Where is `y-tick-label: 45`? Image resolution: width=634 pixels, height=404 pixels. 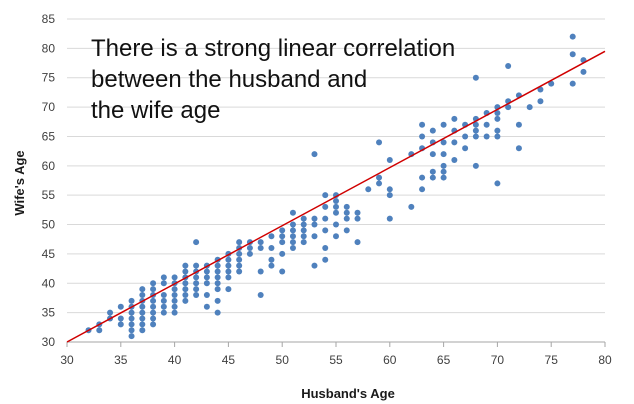
y-tick-label: 45 is located at coordinates (49, 254).